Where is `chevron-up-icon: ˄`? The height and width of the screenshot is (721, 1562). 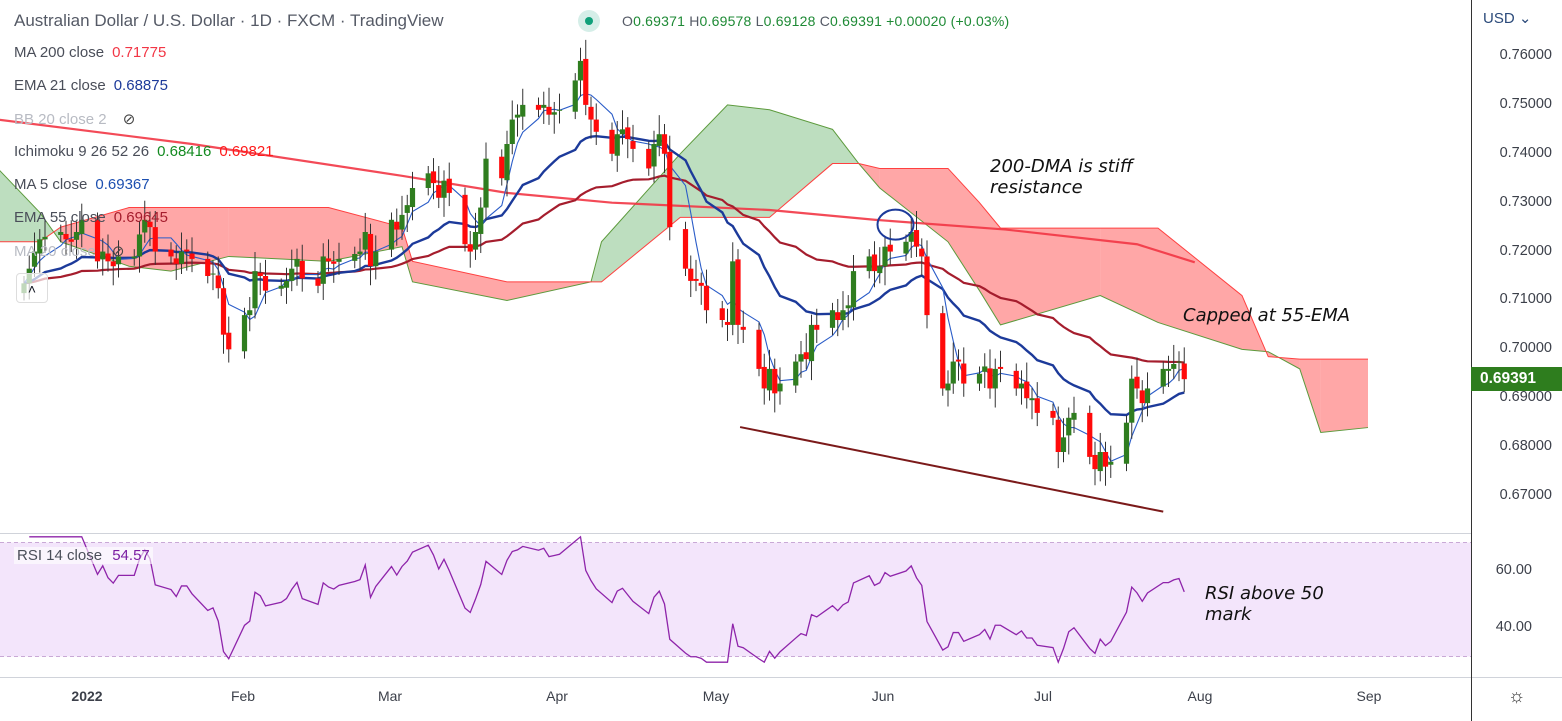 chevron-up-icon: ˄ is located at coordinates (32, 289).